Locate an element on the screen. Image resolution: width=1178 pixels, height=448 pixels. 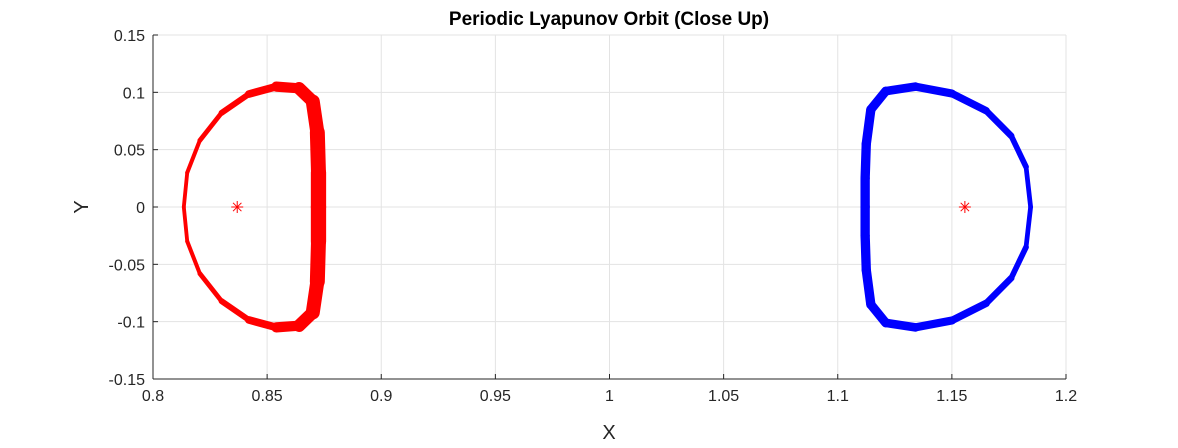
x-tick-label: 1.2 is located at coordinates (1066, 396).